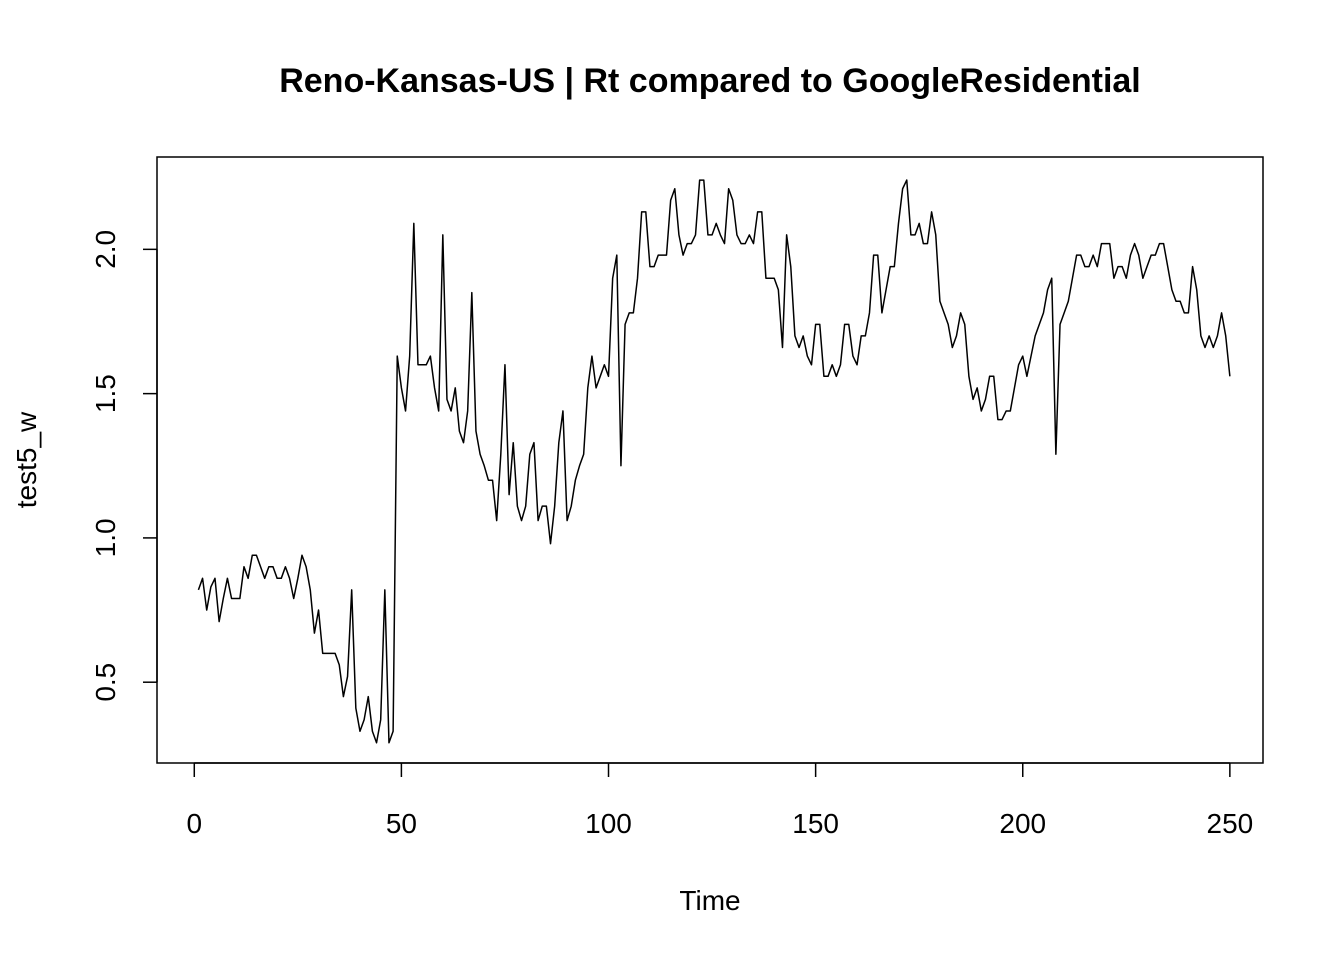 The image size is (1344, 960). I want to click on y-tick-label: 1.5, so click(105, 393).